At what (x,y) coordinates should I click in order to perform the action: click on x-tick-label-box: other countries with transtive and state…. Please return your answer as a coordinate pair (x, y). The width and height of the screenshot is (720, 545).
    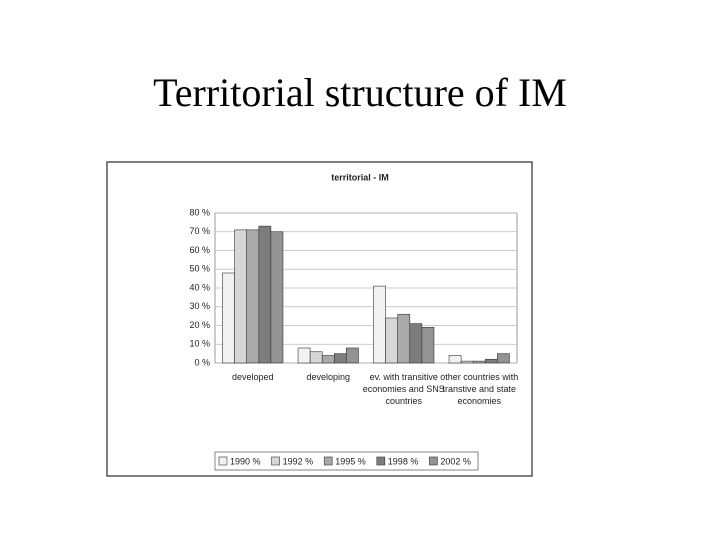
    Looking at the image, I should click on (479, 389).